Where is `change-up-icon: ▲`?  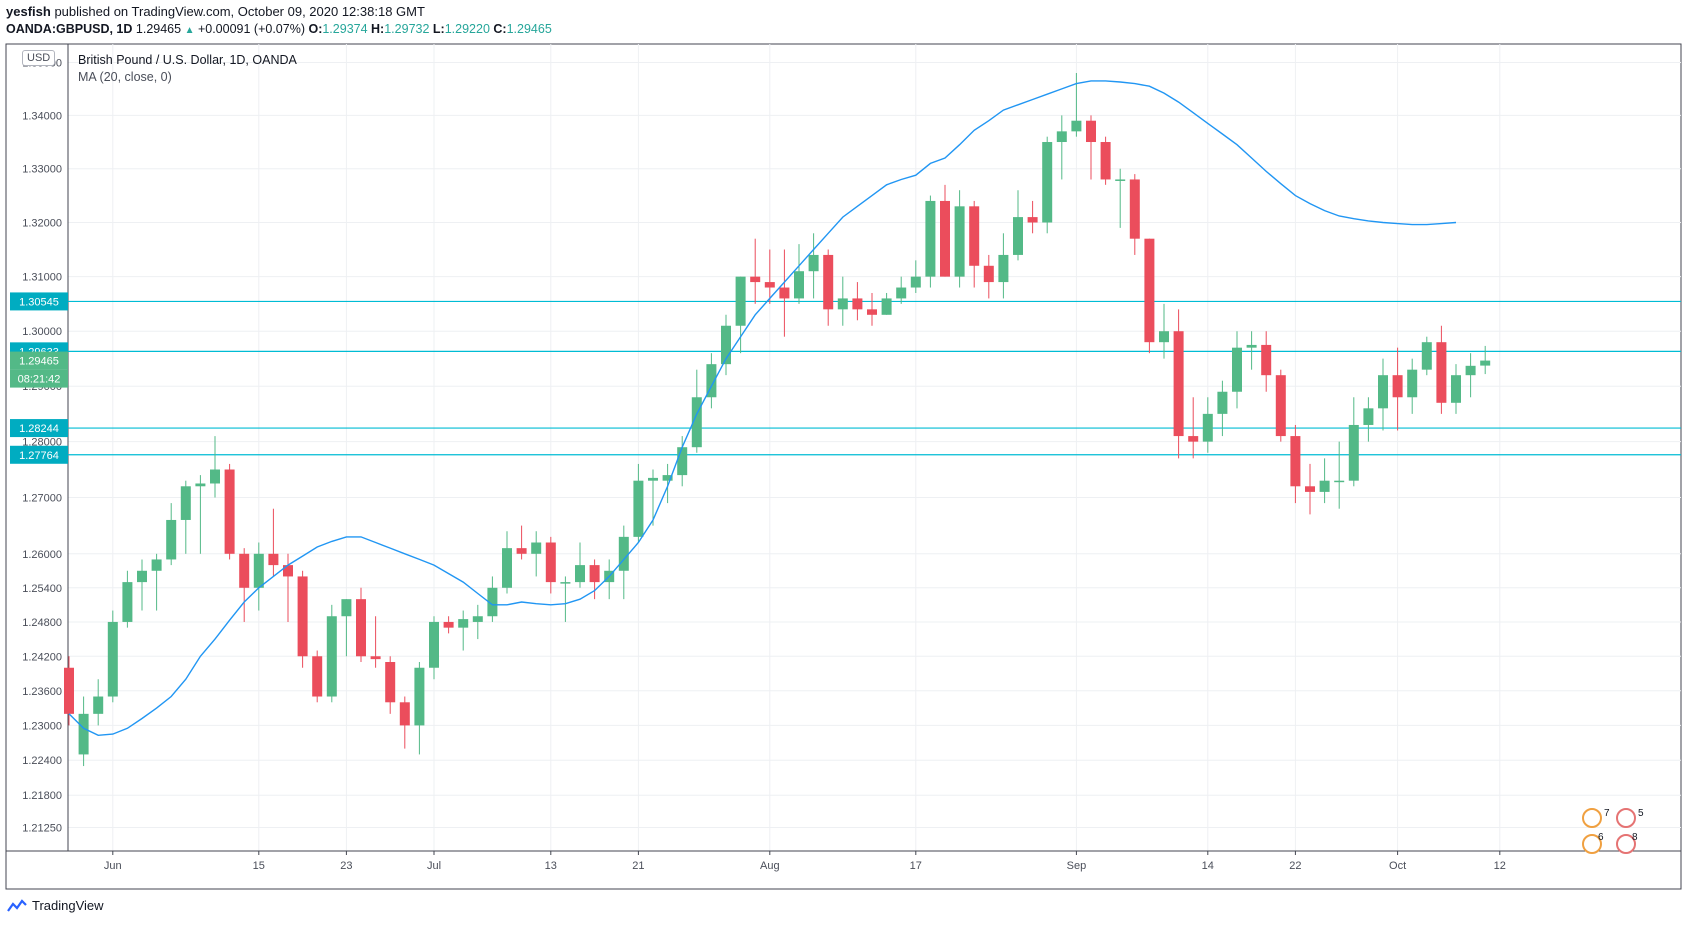
change-up-icon: ▲ is located at coordinates (189, 30).